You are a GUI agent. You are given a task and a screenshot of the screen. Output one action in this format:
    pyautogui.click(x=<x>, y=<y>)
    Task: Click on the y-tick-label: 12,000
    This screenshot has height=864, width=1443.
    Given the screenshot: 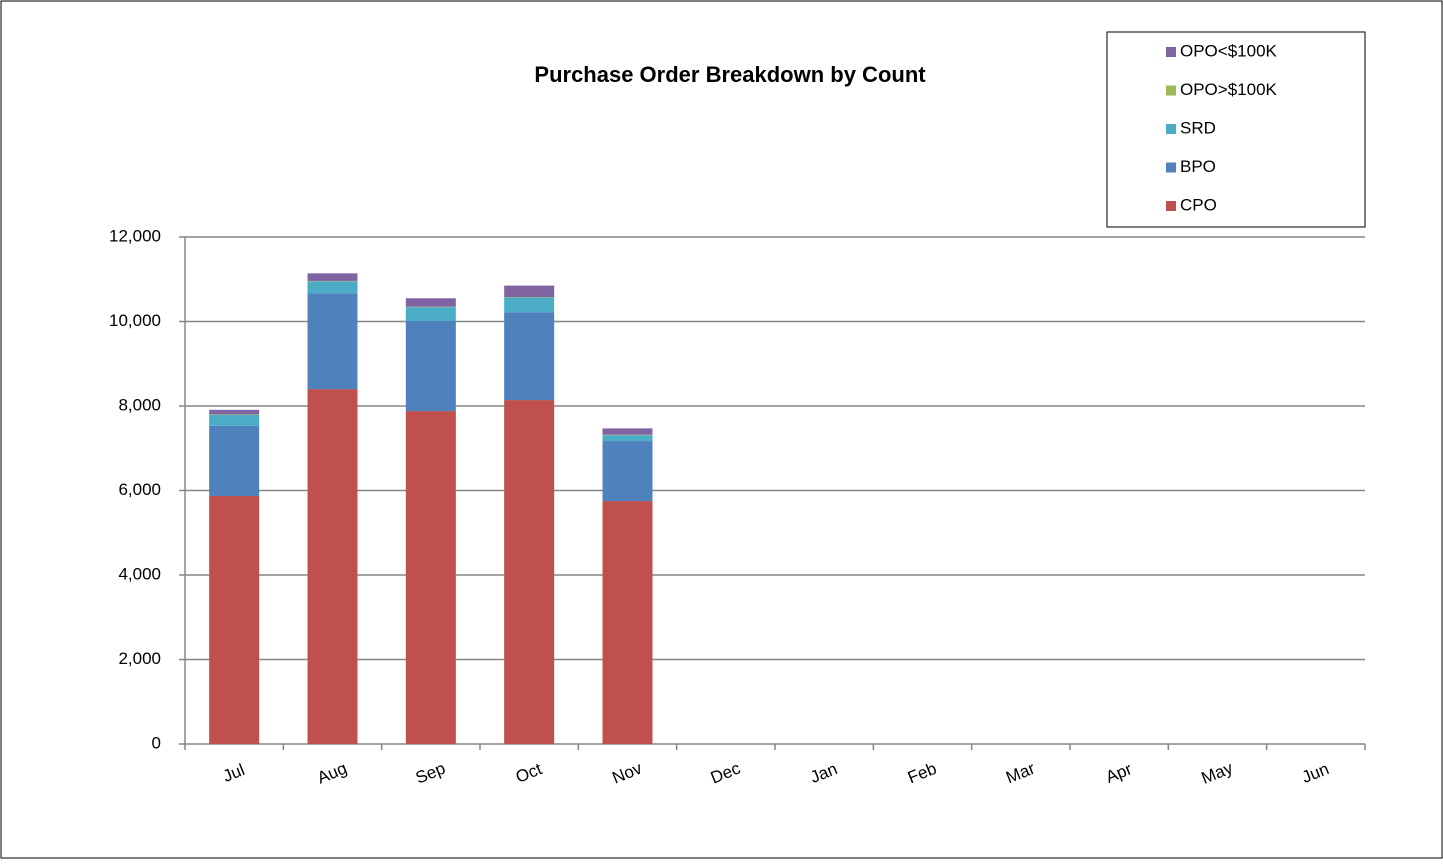 What is the action you would take?
    pyautogui.click(x=135, y=235)
    